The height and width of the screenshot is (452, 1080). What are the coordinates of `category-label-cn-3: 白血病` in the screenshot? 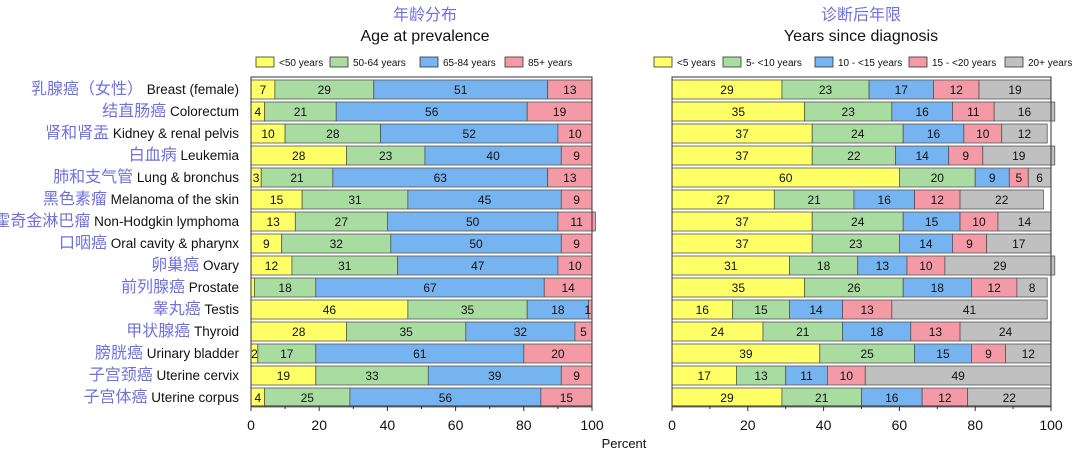 It's located at (153, 154).